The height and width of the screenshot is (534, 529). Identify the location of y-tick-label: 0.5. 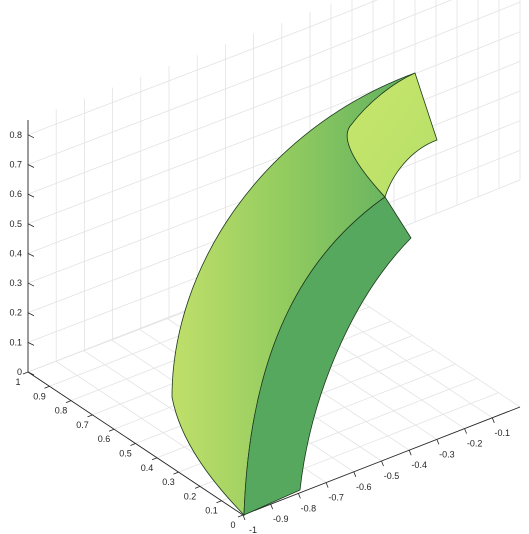
(125, 454).